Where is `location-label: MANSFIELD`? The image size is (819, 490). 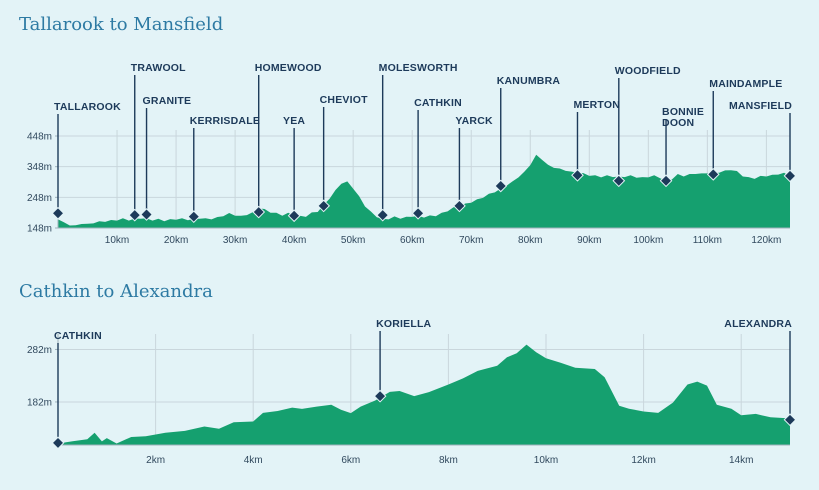
location-label: MANSFIELD is located at coordinates (760, 106).